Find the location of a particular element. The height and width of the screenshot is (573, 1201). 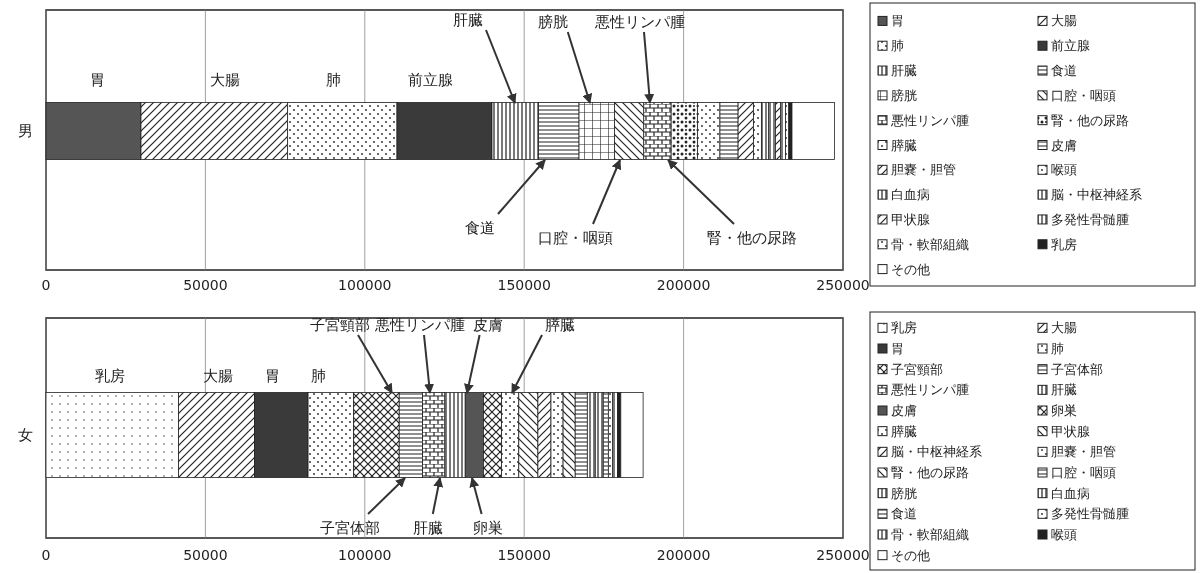

legend-label: 前立腺 is located at coordinates (1070, 46).